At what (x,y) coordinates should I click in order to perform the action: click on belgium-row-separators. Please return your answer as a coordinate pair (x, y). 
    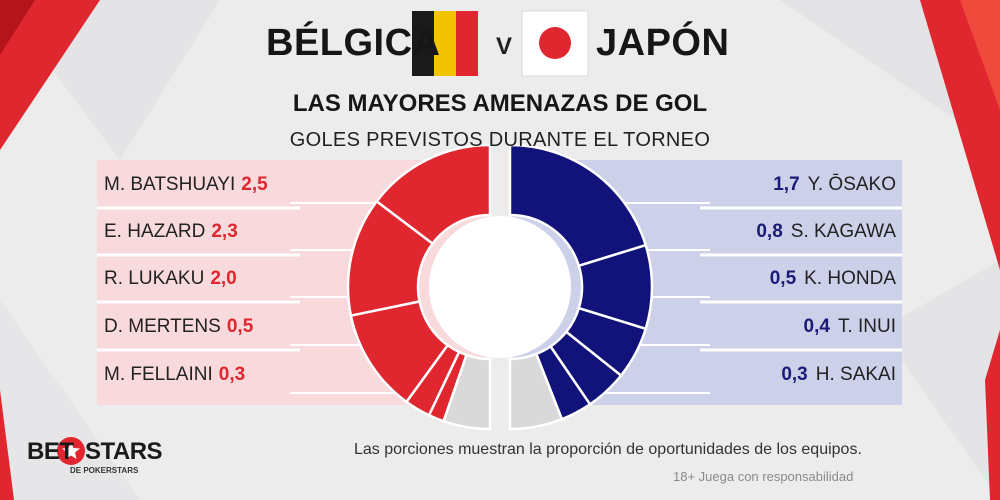
    Looking at the image, I should click on (198, 279).